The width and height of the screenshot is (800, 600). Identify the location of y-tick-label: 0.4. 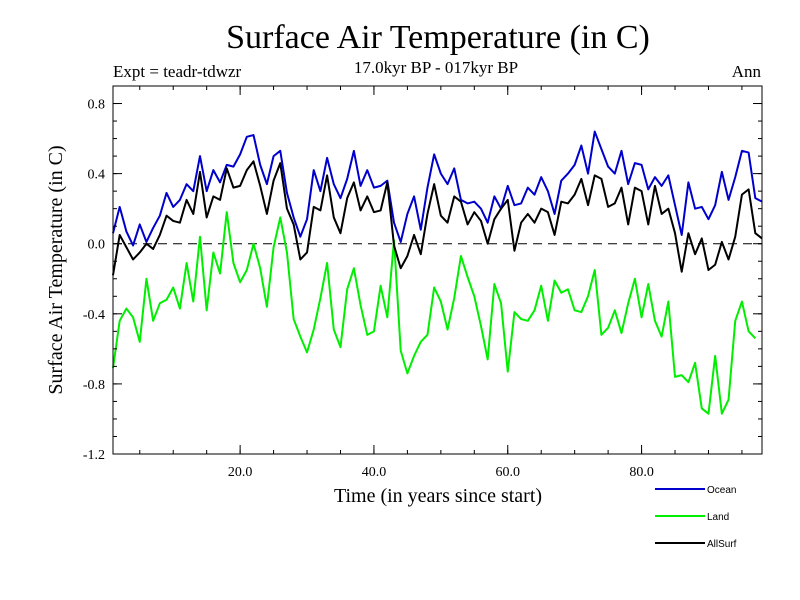
(97, 175).